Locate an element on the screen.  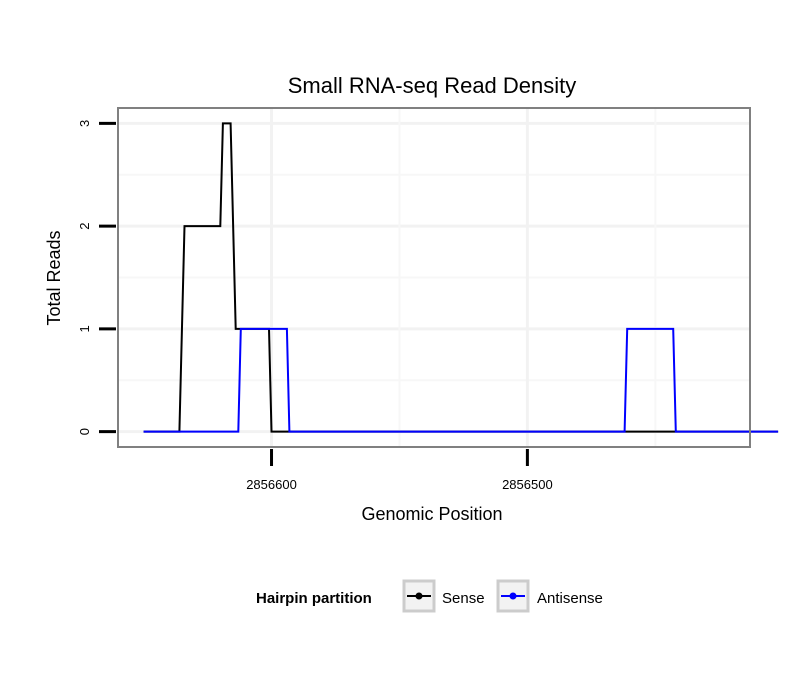
y-tick-label-2: 2 is located at coordinates (84, 226).